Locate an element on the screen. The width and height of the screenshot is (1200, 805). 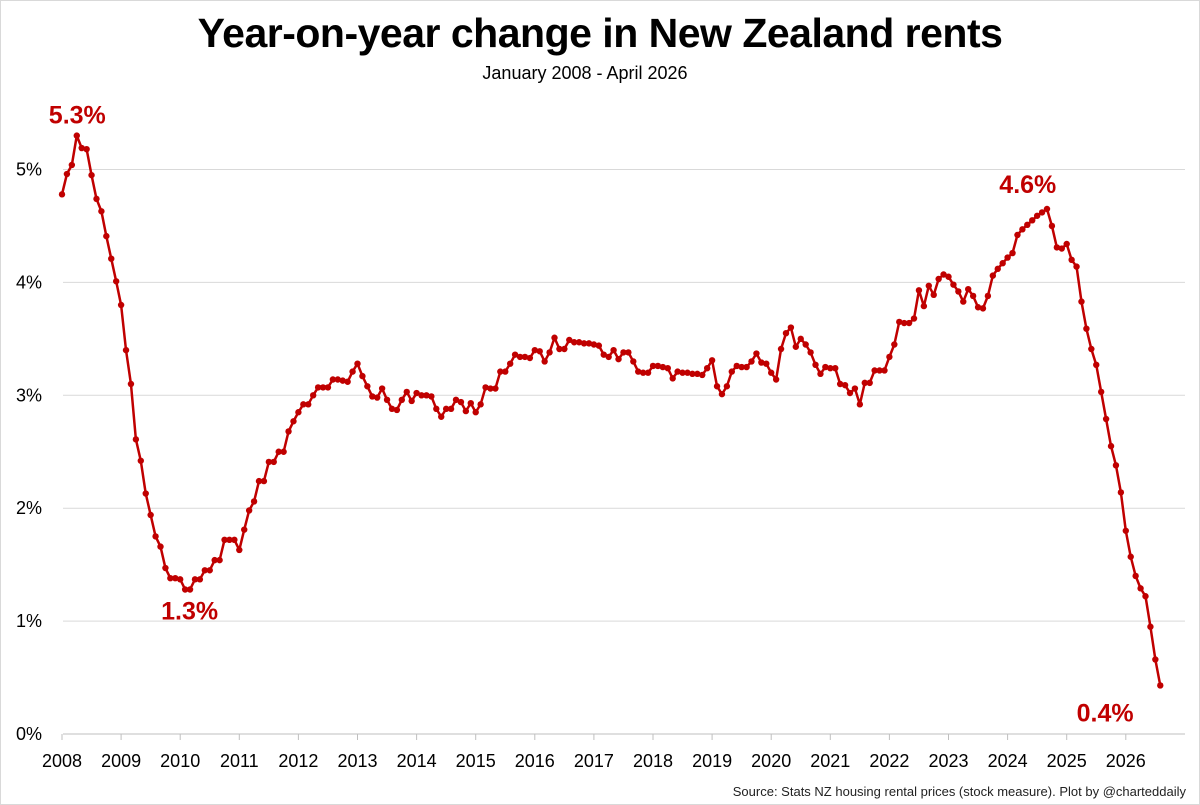
y-axis-ticks: 0% 1% 2% 3% 4% 5% is located at coordinates (29, 452).